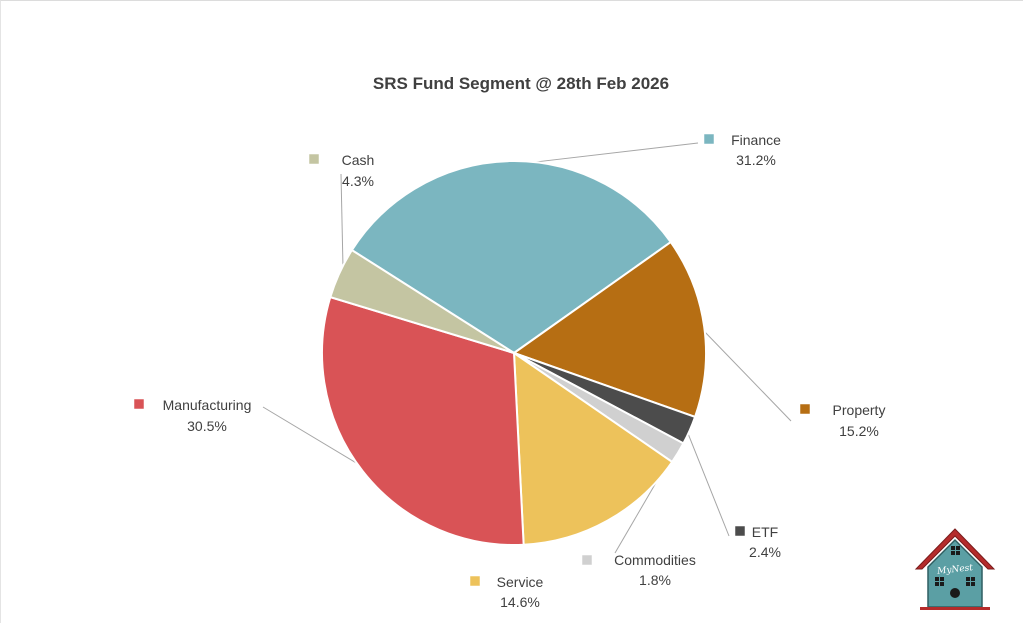 The height and width of the screenshot is (624, 1023). Describe the element at coordinates (740, 531) in the screenshot. I see `label-key-etf` at that location.